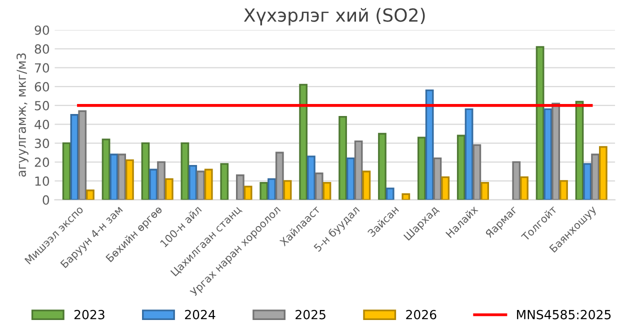 This screenshot has height=333, width=644. What do you see at coordinates (42, 125) in the screenshot?
I see `y-tick-label: 40` at bounding box center [42, 125].